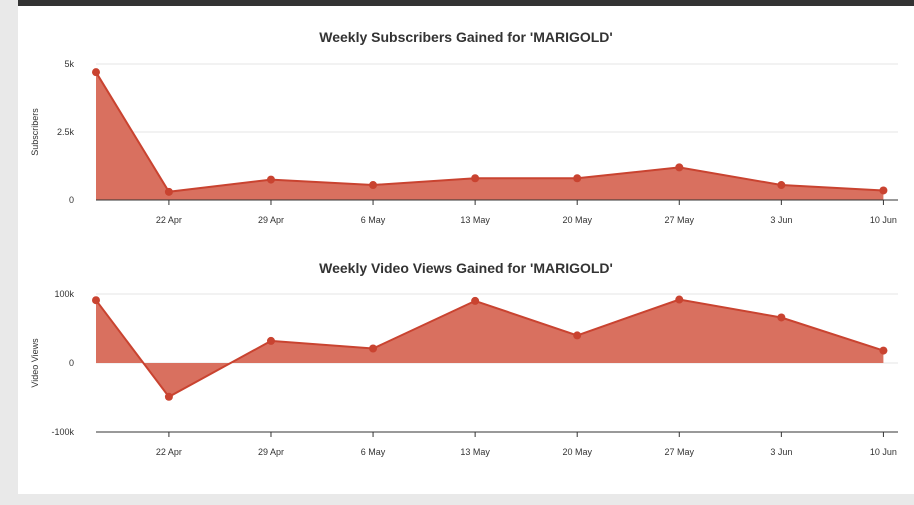 This screenshot has height=505, width=914. What do you see at coordinates (781, 220) in the screenshot?
I see `subscribers-x-tick-label: 3 Jun` at bounding box center [781, 220].